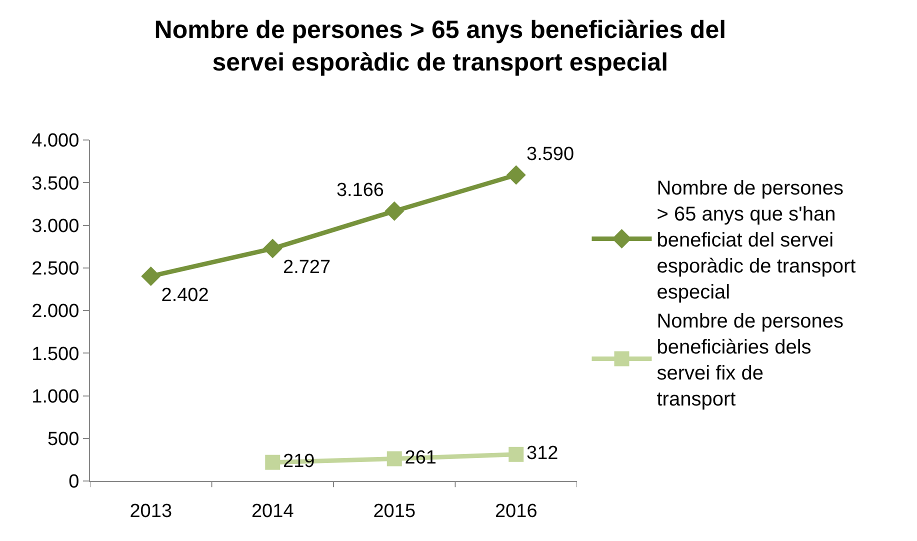 The width and height of the screenshot is (917, 541). I want to click on y-tick-label: 500, so click(63, 439).